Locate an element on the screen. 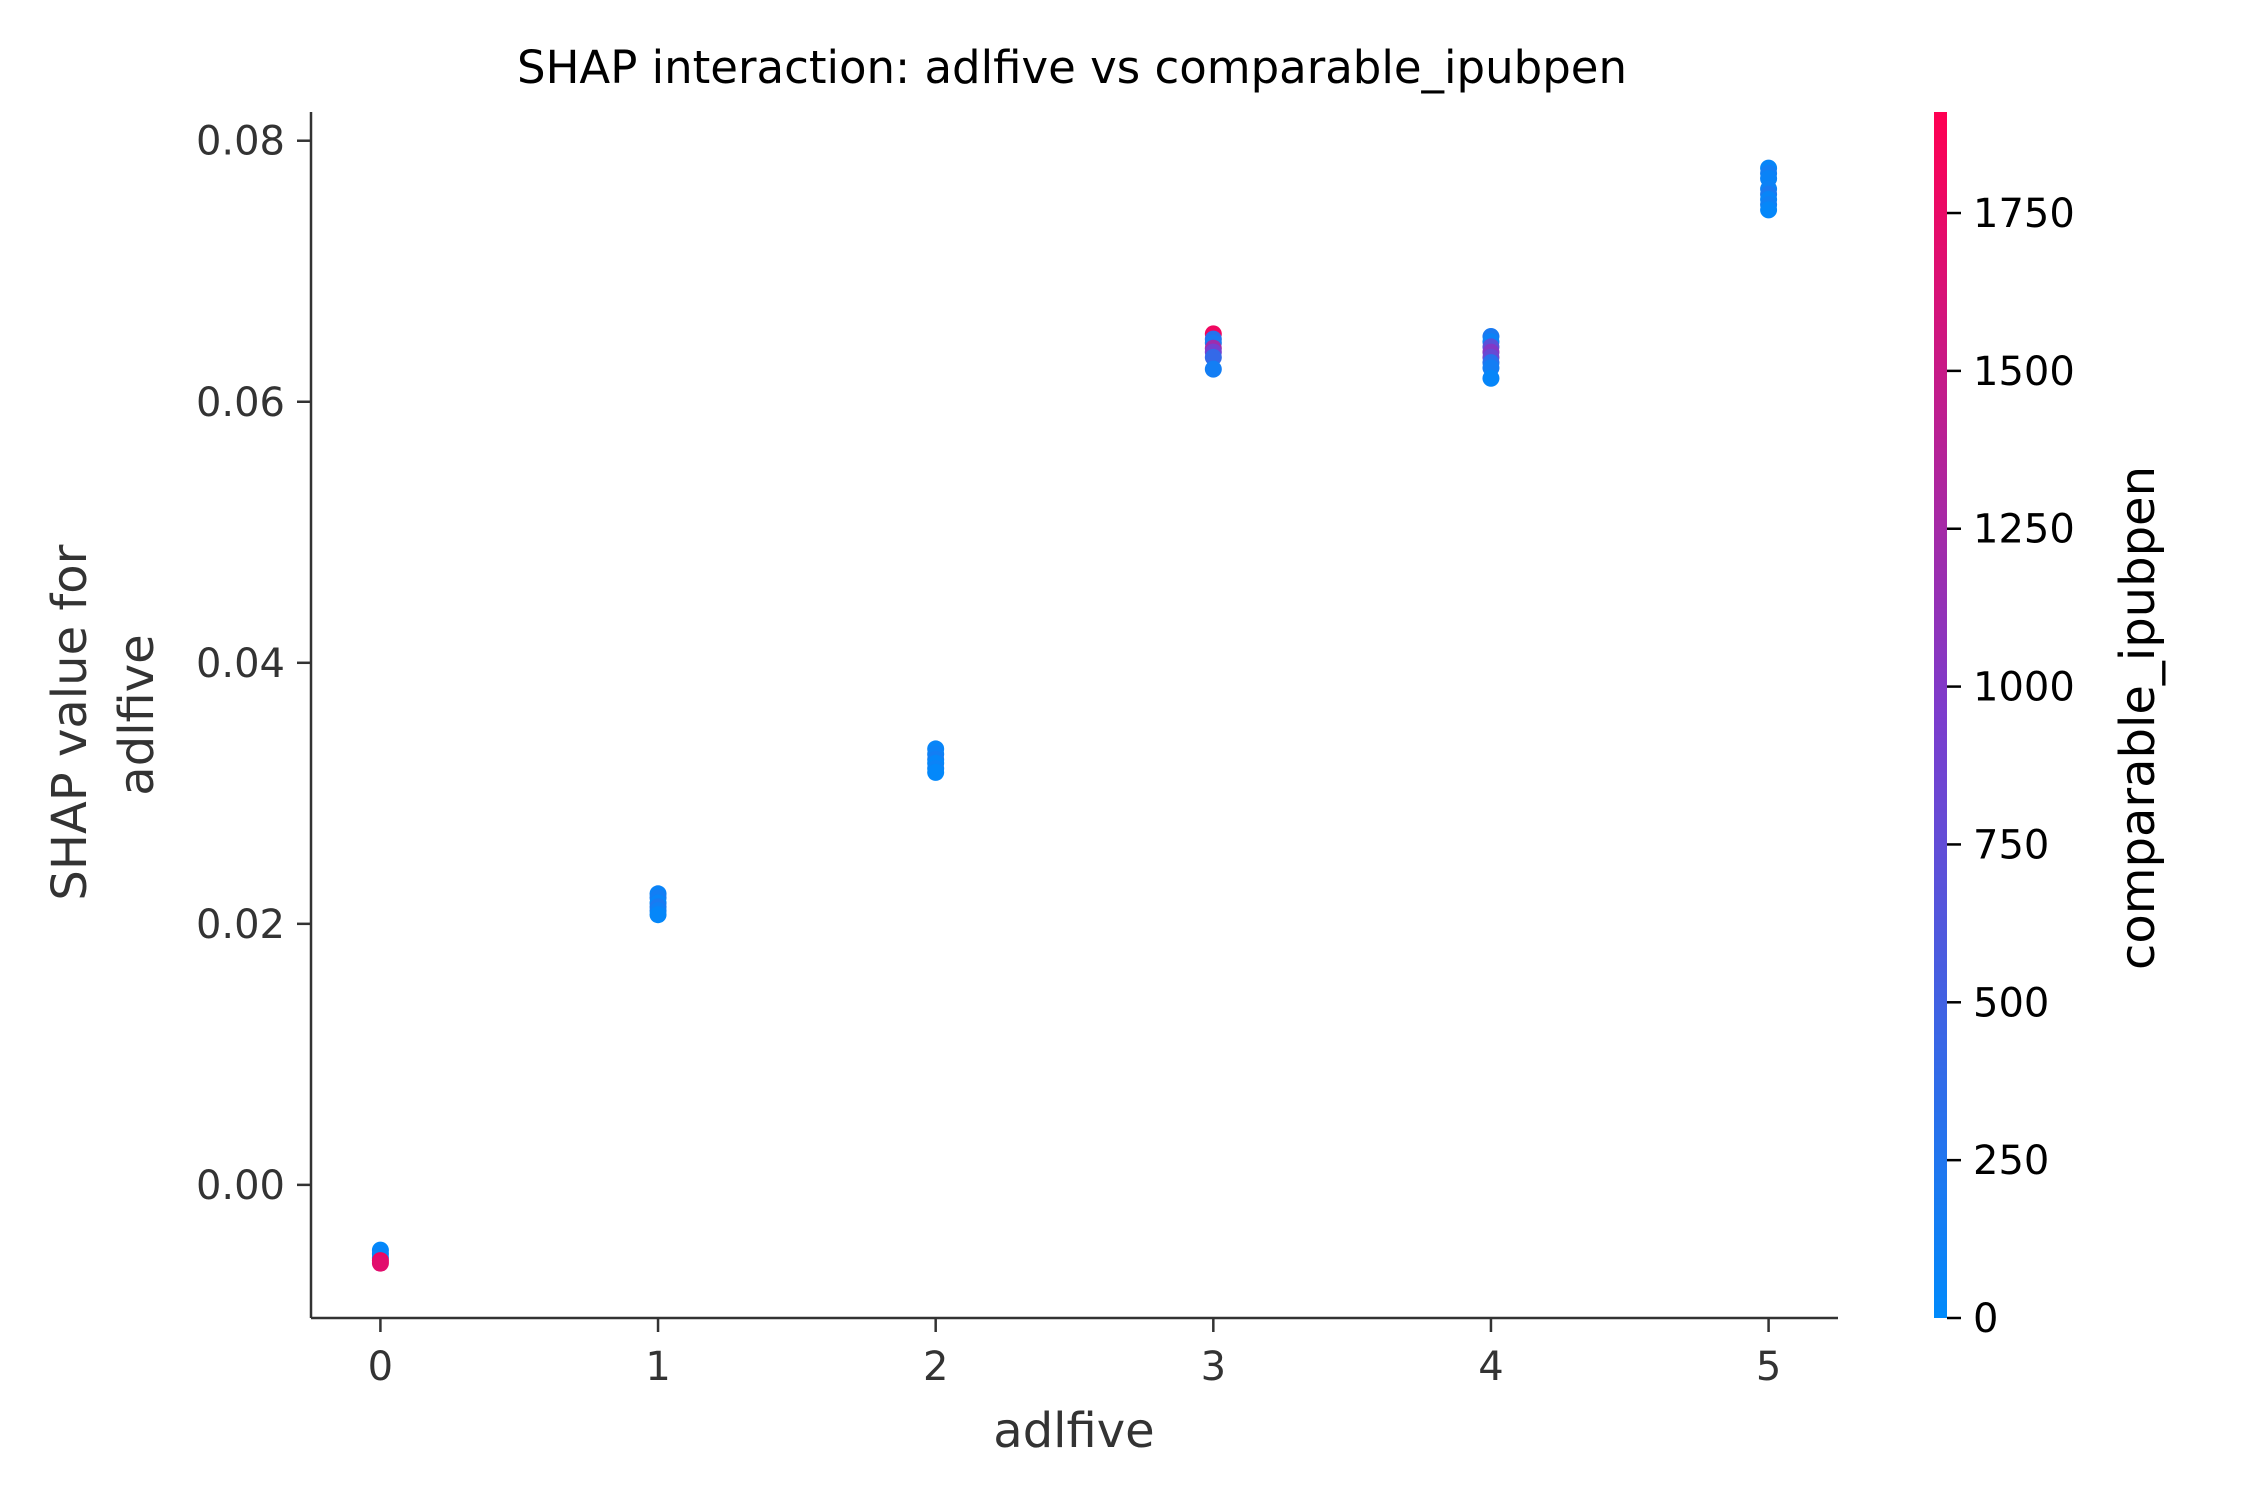 The height and width of the screenshot is (1500, 2250). x-tick-label: 0 is located at coordinates (380, 1367).